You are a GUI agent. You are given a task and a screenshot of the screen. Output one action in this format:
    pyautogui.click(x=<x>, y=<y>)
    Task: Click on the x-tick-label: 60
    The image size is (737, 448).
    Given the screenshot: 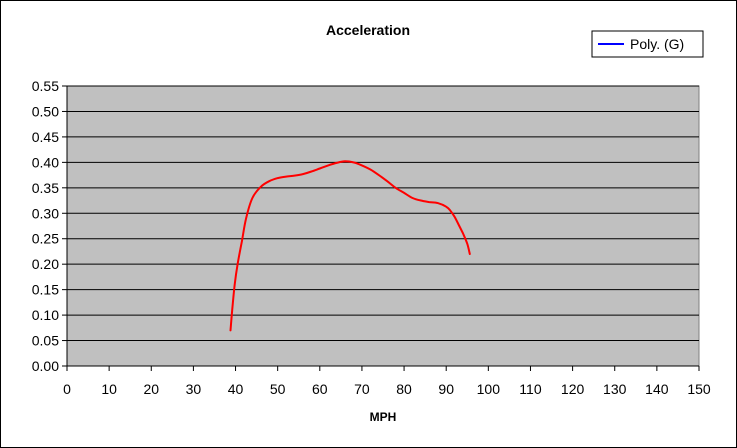 What is the action you would take?
    pyautogui.click(x=320, y=389)
    